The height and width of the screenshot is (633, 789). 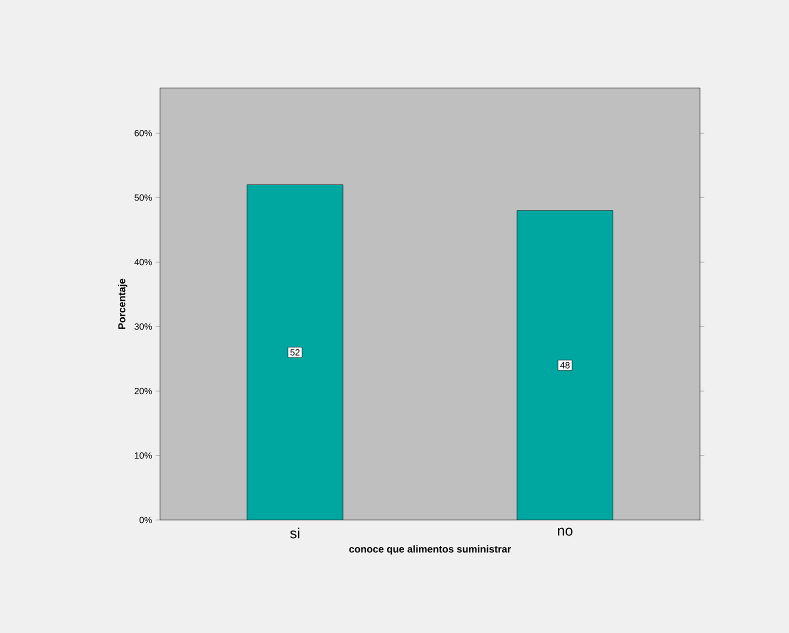 What do you see at coordinates (295, 352) in the screenshot?
I see `data-label: 52` at bounding box center [295, 352].